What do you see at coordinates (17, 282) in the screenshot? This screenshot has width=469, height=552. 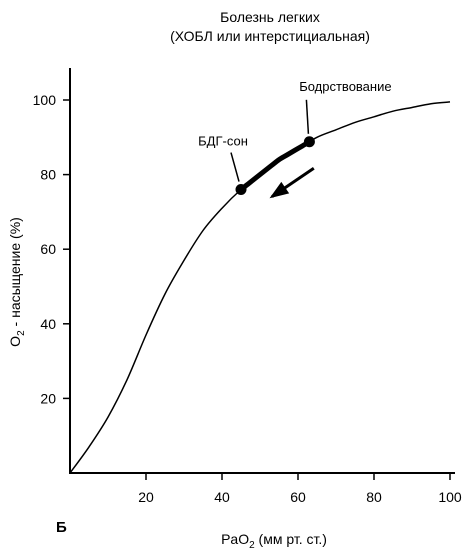 I see `y-axis-label: O2 - насыщение (%)` at bounding box center [17, 282].